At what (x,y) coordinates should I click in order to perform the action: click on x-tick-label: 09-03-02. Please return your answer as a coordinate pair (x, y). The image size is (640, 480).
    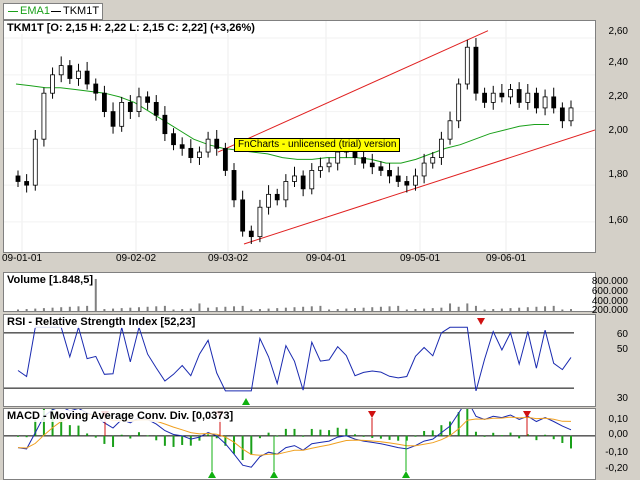
    Looking at the image, I should click on (228, 258).